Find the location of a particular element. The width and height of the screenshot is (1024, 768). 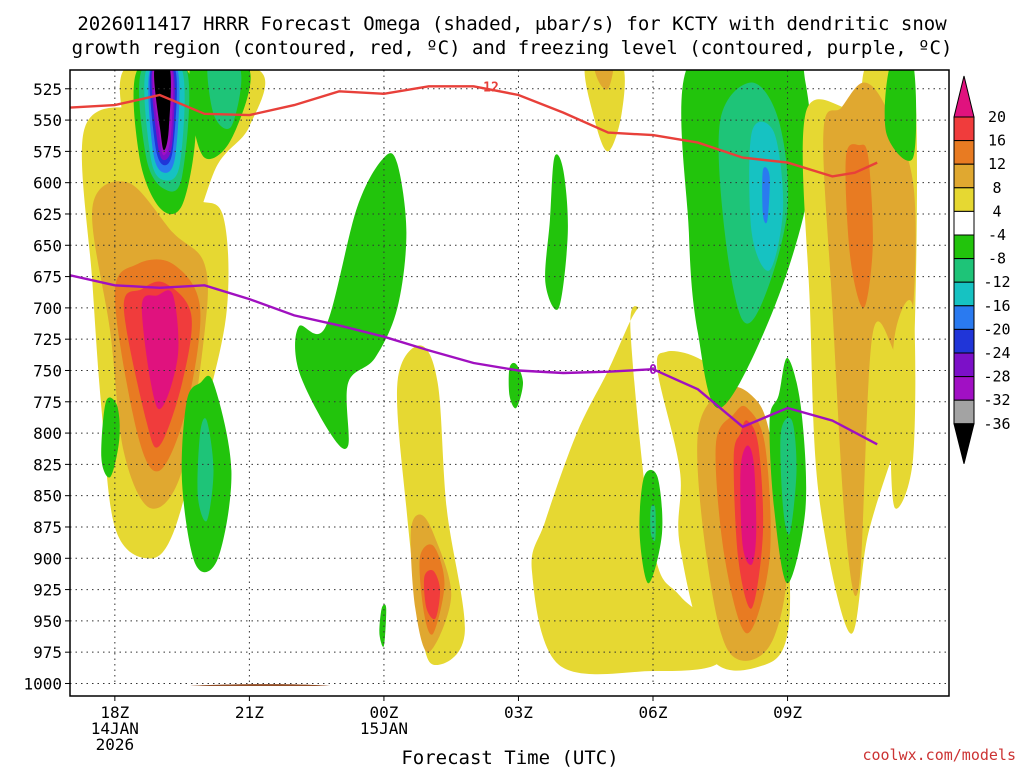

watermark: coolwx.com/models is located at coordinates (939, 755).